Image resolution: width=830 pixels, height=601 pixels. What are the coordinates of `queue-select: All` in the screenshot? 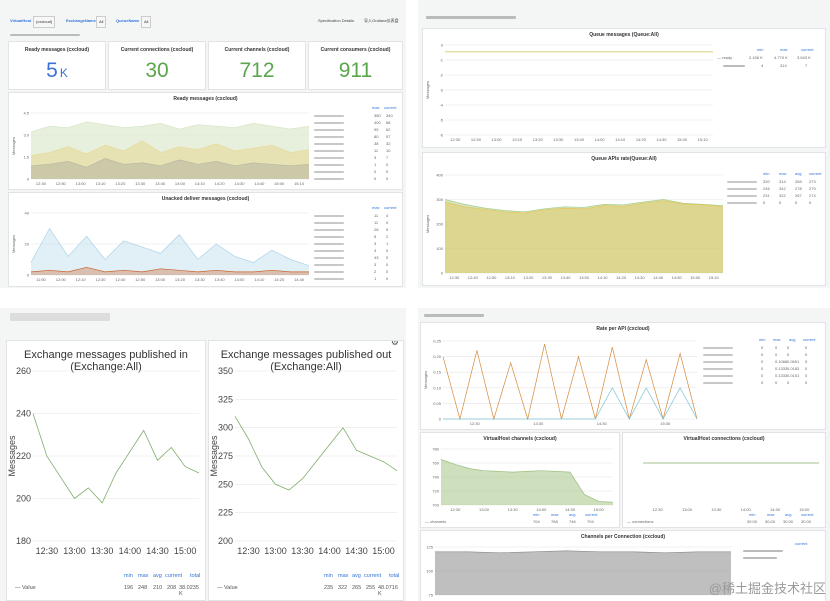 It's located at (146, 22).